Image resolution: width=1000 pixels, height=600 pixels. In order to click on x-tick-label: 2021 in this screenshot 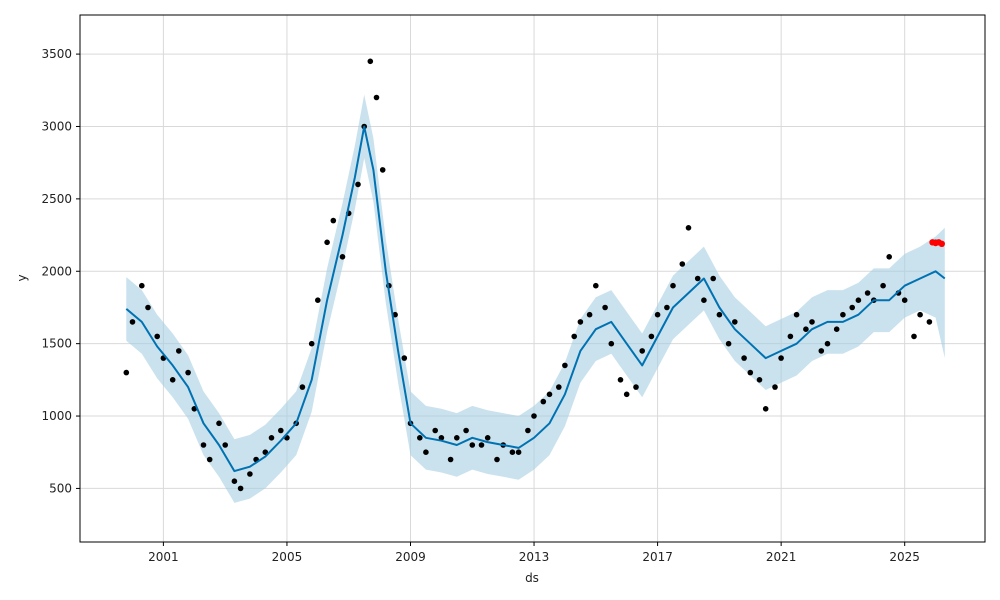, I will do `click(781, 557)`.